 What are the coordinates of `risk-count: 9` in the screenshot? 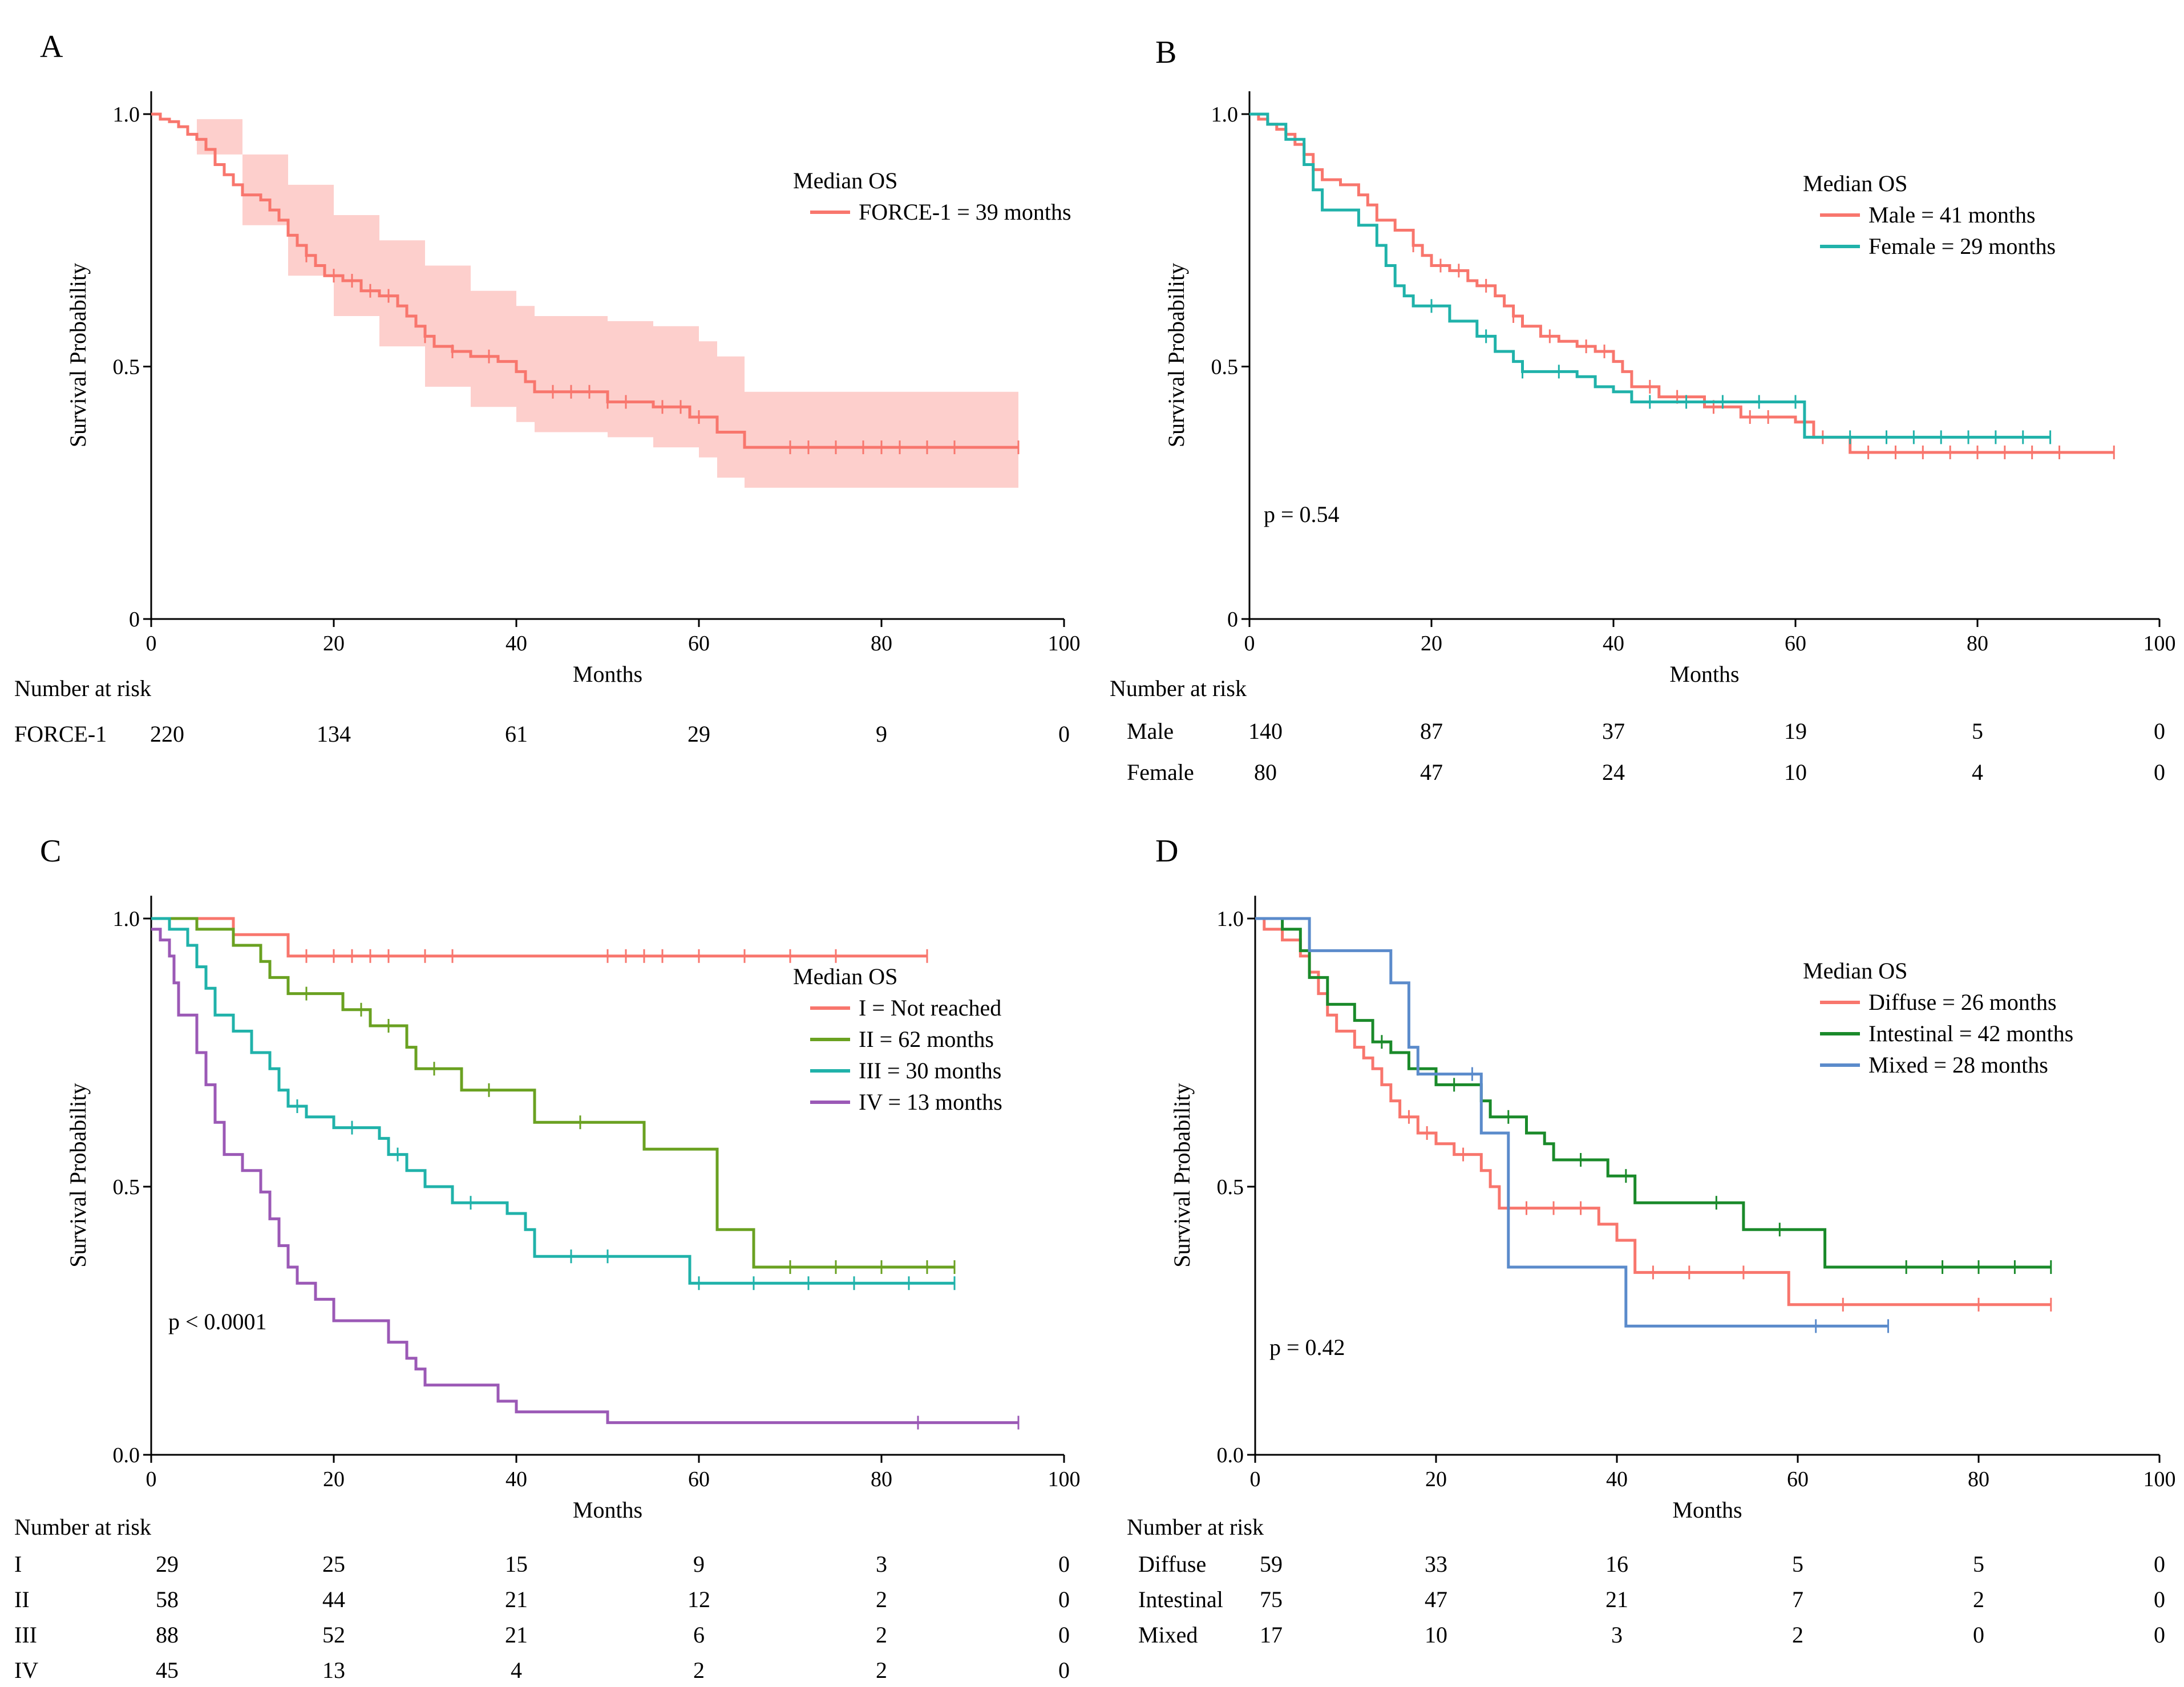 It's located at (699, 1564).